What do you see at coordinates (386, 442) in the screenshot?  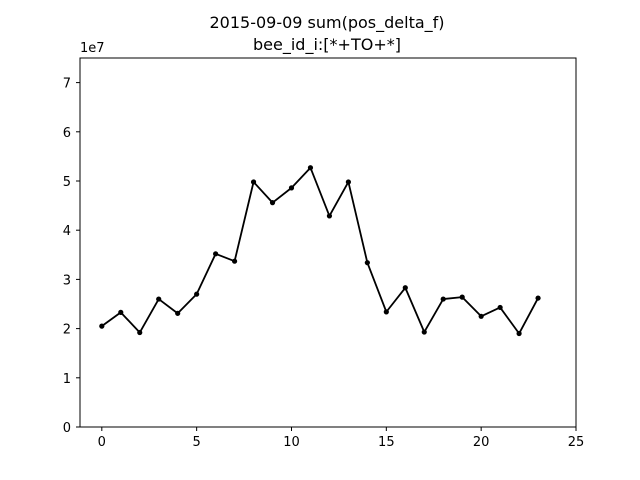 I see `x-tick-label: 15` at bounding box center [386, 442].